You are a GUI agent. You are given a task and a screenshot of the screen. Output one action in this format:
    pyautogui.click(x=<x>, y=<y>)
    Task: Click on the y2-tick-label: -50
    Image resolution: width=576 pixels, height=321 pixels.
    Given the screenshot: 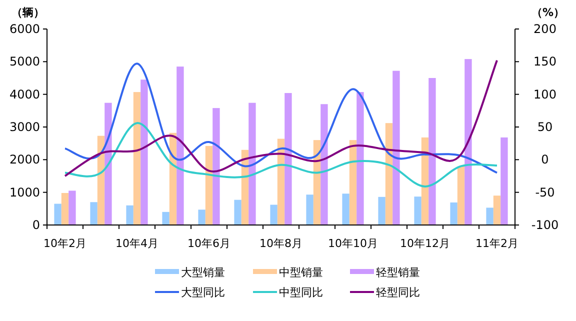 What is the action you would take?
    pyautogui.click(x=545, y=192)
    